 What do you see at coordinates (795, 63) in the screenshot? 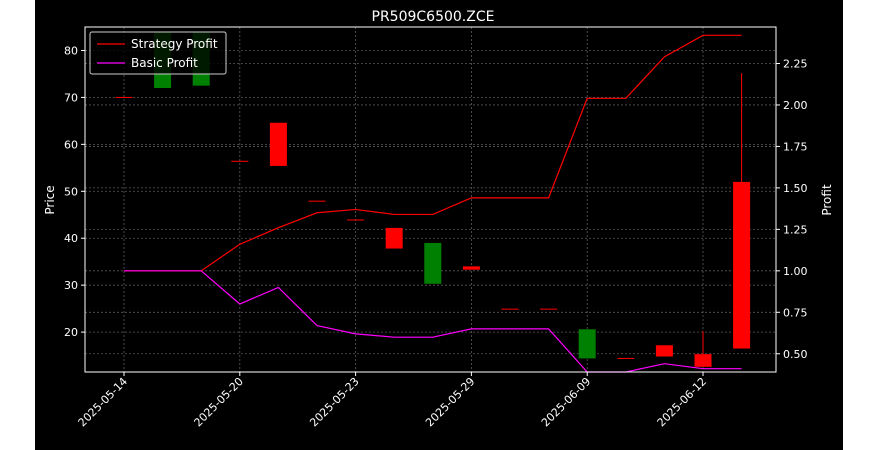
I see `y-tick-label-right-7: 2.25` at bounding box center [795, 63].